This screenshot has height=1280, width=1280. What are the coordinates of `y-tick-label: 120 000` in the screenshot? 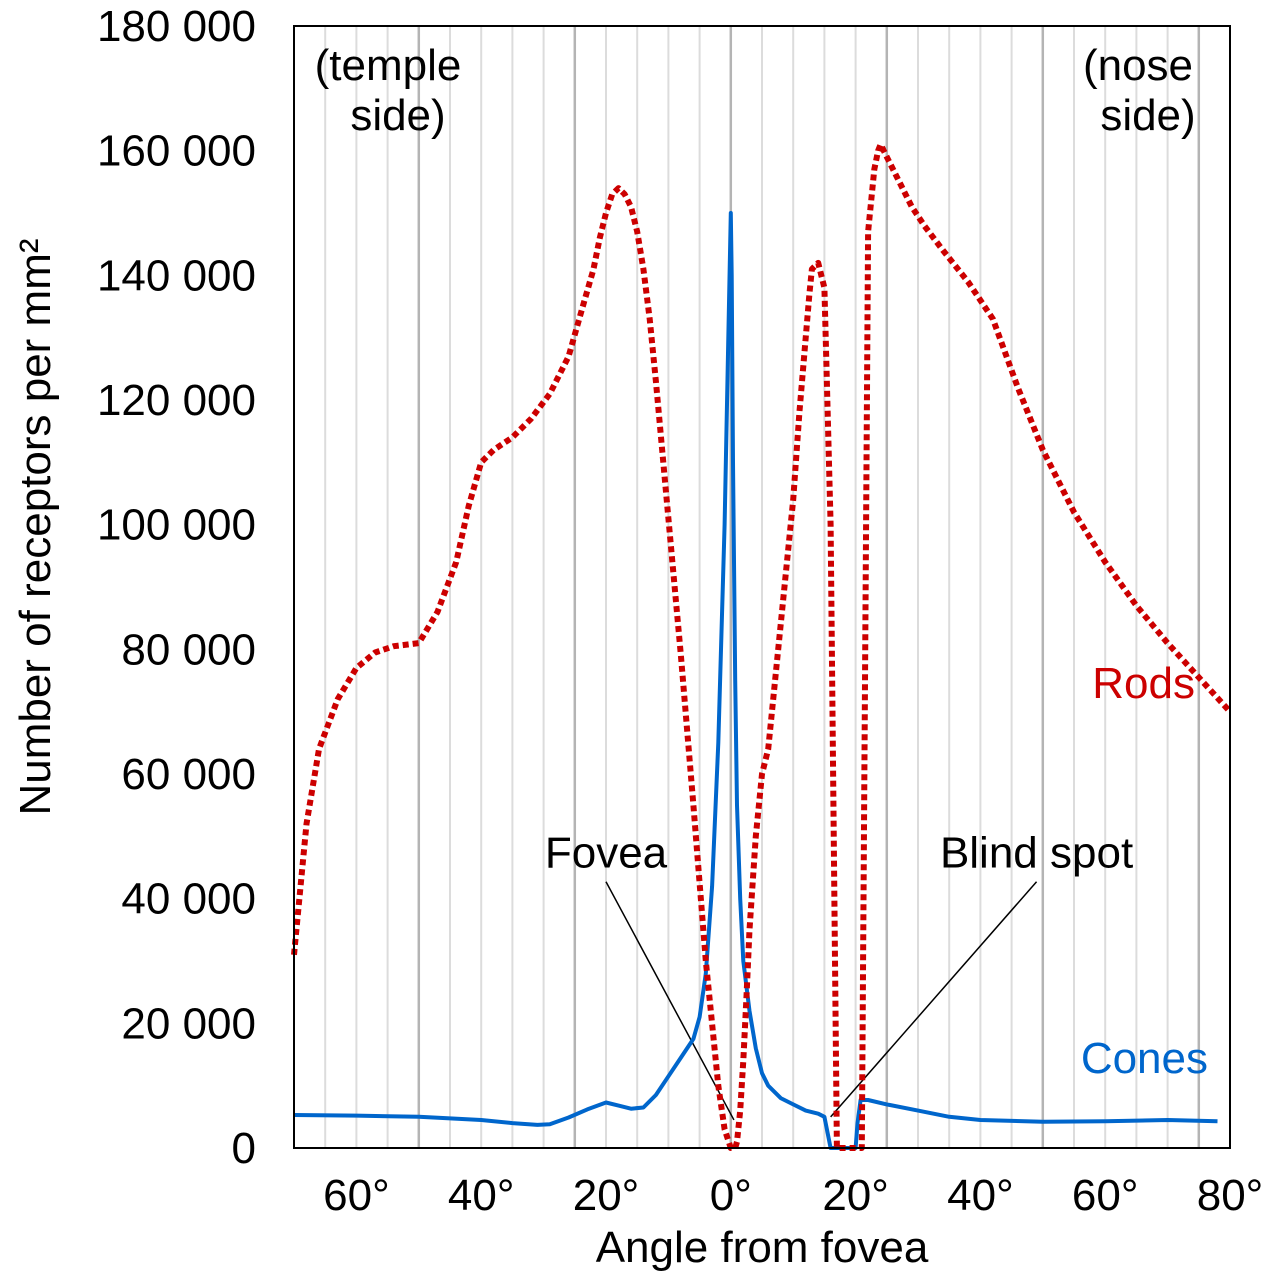 It's located at (176, 400).